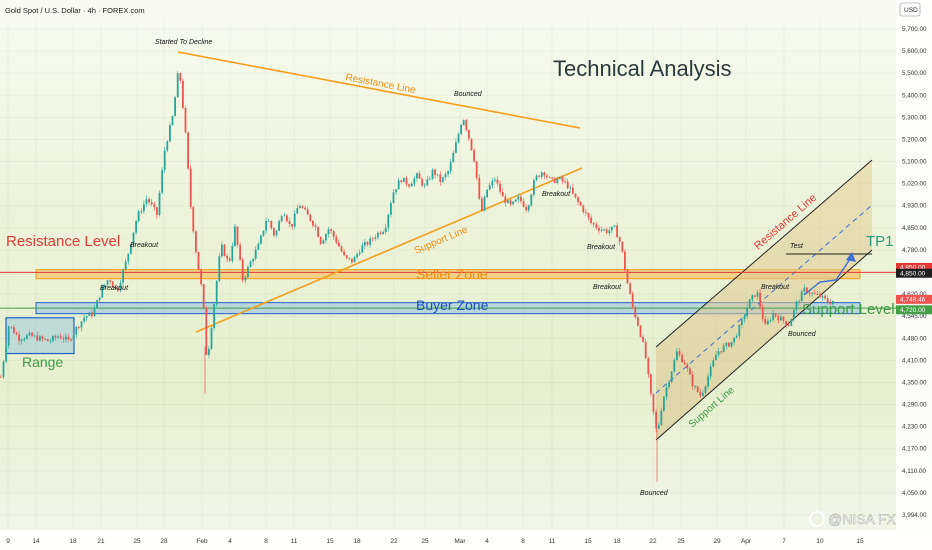 Image resolution: width=932 pixels, height=550 pixels. I want to click on x-tick-label: 11, so click(294, 541).